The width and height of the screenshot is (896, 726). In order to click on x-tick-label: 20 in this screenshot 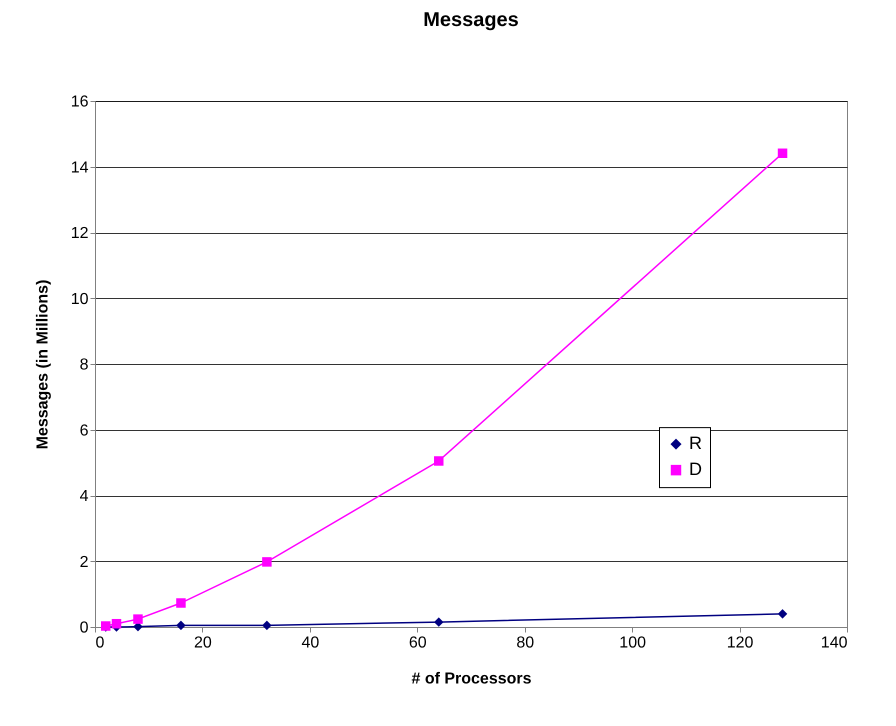, I will do `click(203, 643)`.